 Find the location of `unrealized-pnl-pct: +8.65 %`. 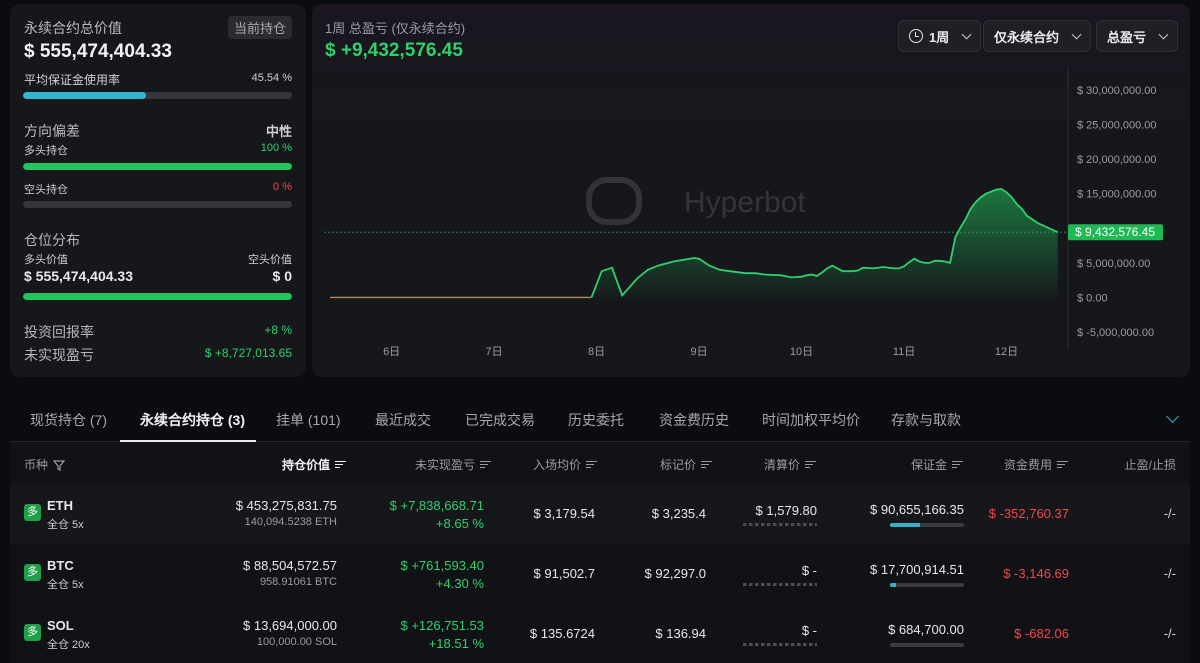

unrealized-pnl-pct: +8.65 % is located at coordinates (459, 523).